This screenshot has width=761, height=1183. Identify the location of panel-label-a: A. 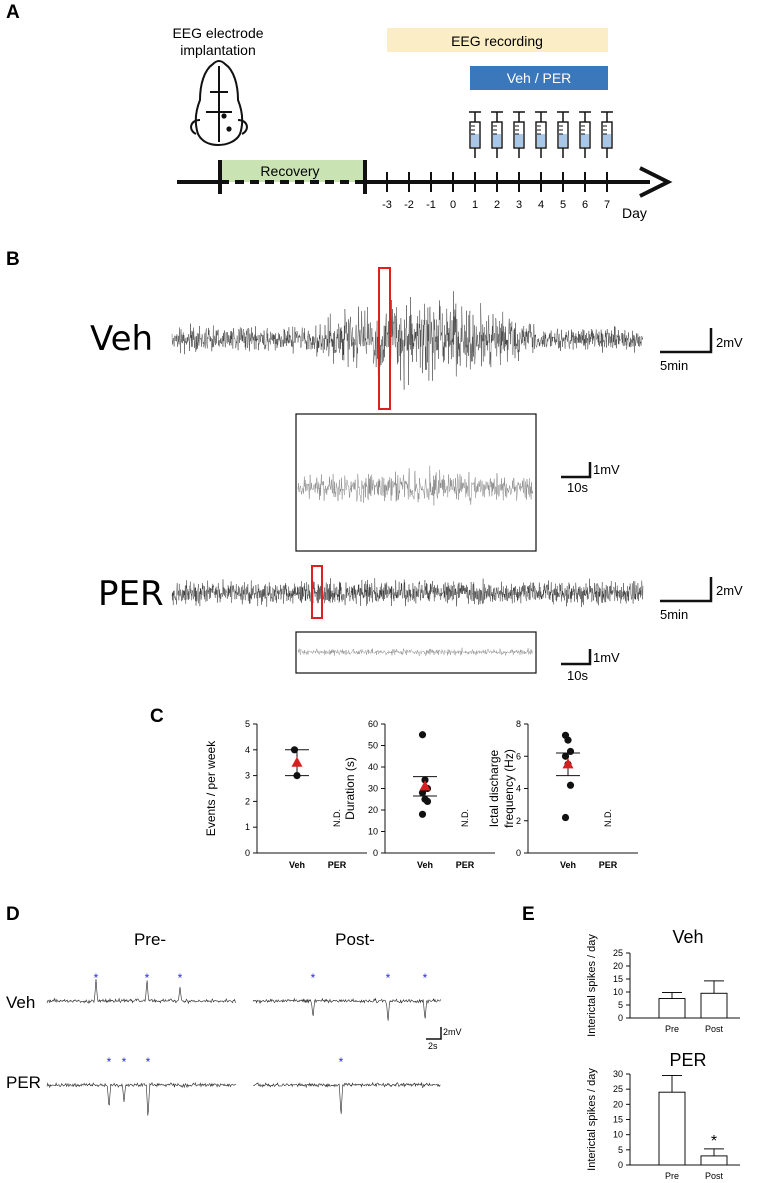
(13, 12).